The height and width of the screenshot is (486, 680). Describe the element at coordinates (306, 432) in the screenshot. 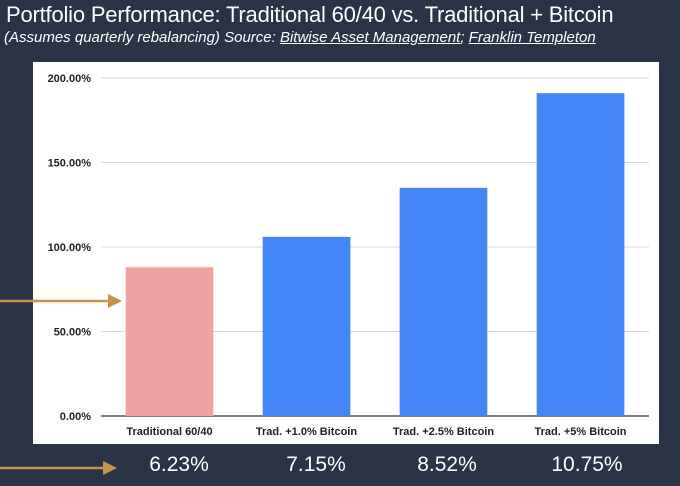

I see `x-tick-label: Trad. +1.0% Bitcoin` at that location.